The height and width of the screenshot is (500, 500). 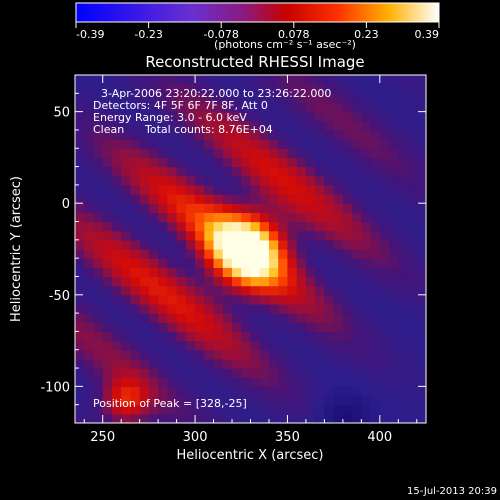 What do you see at coordinates (257, 12) in the screenshot?
I see `colorbar-gradient` at bounding box center [257, 12].